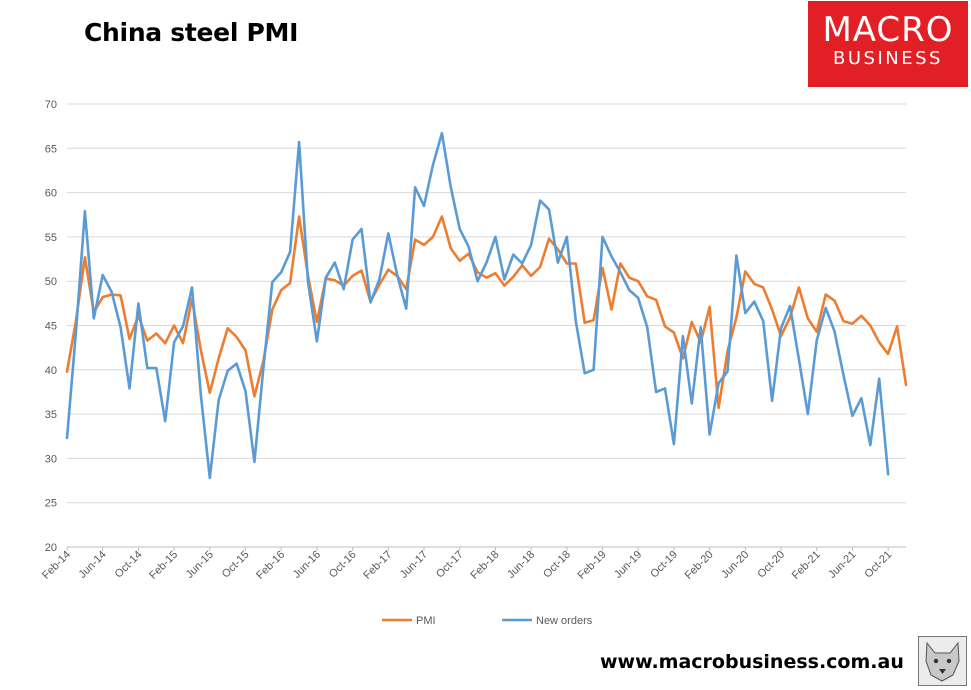  What do you see at coordinates (842, 565) in the screenshot?
I see `x-tick-label: Jun-21` at bounding box center [842, 565].